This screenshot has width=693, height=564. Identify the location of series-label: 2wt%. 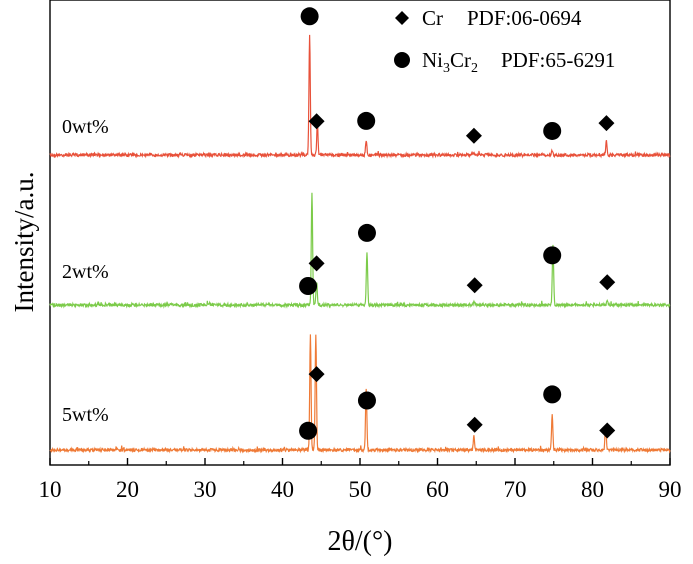
(85, 272).